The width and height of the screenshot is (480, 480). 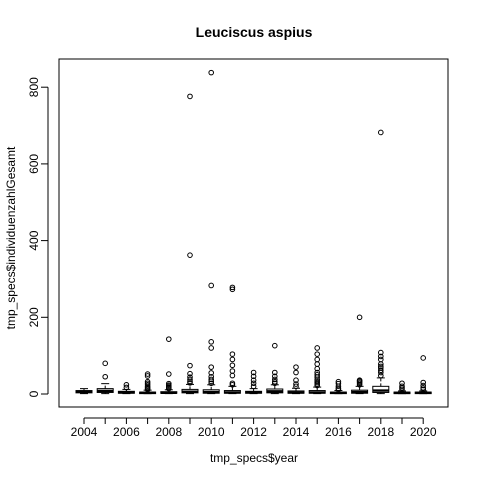 I want to click on x-tick-label: 2008, so click(x=168, y=432).